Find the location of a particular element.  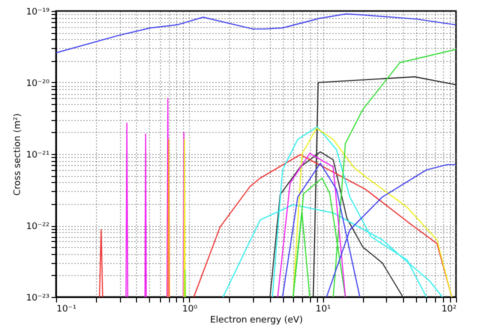

y-tick-label: 10⁻²² is located at coordinates (38, 227).